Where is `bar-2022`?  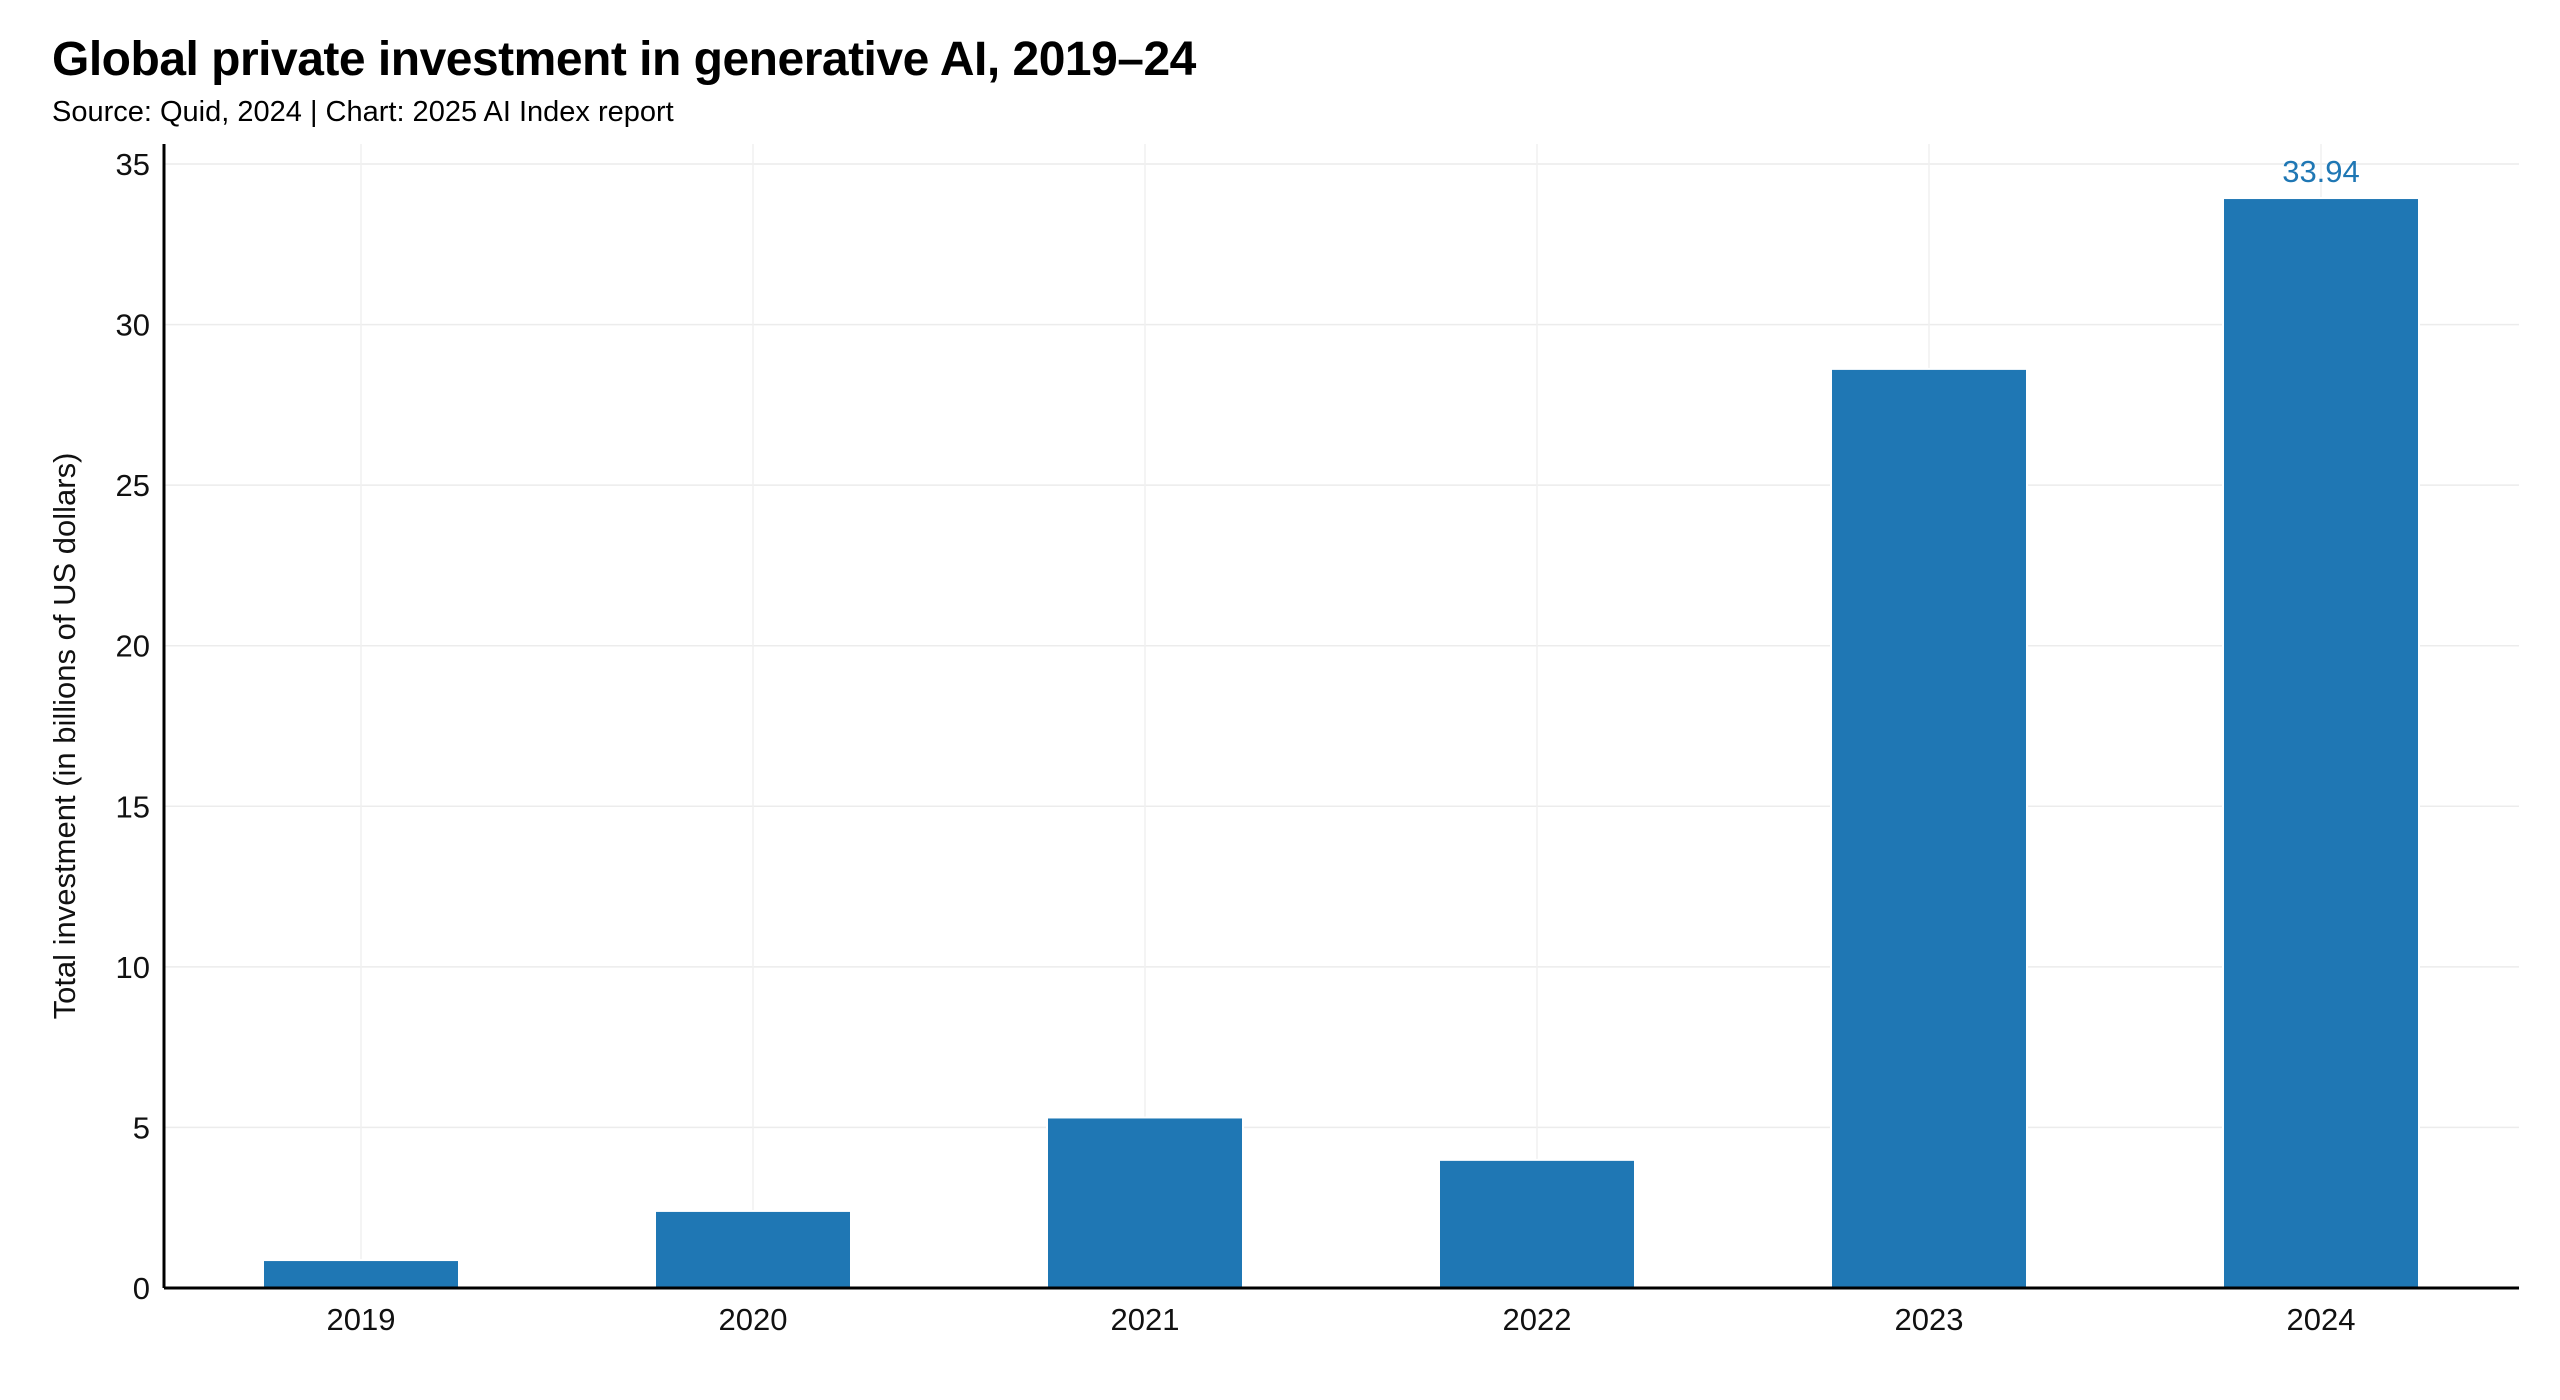
bar-2022 is located at coordinates (1537, 1224).